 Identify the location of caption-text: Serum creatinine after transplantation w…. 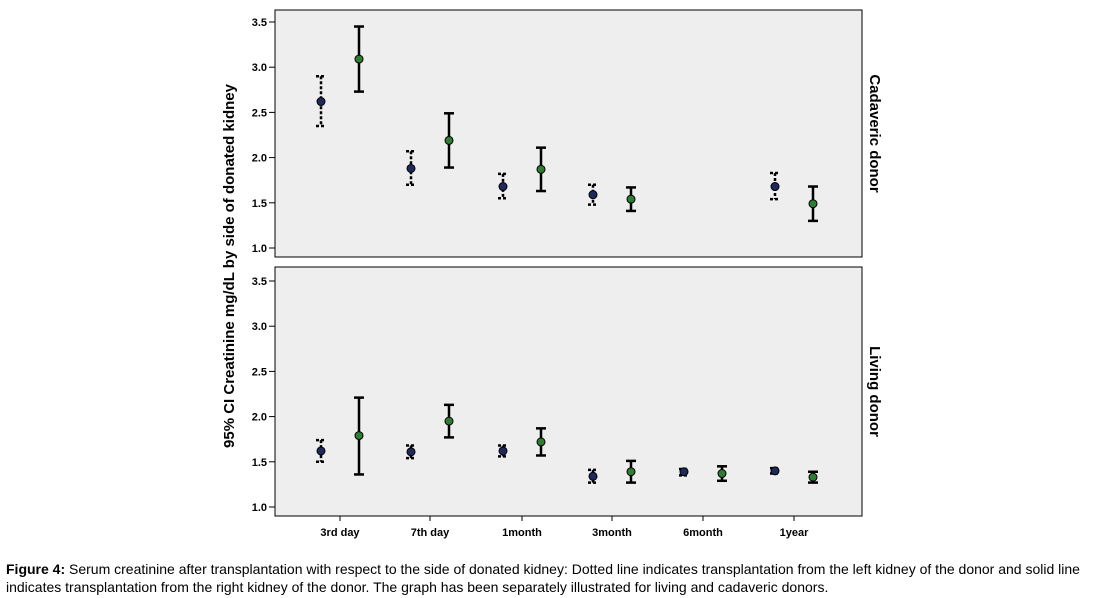
(543, 578).